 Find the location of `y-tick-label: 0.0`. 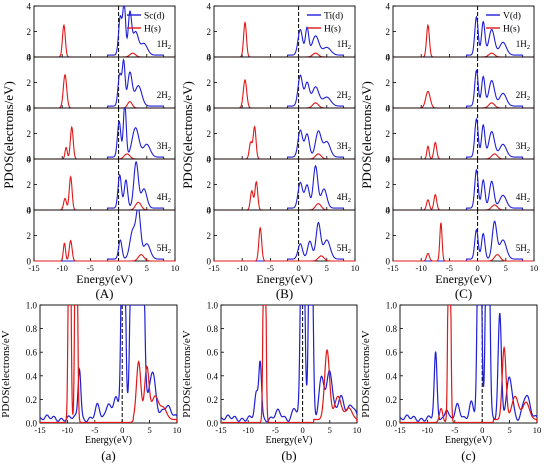

y-tick-label: 0.0 is located at coordinates (213, 424).